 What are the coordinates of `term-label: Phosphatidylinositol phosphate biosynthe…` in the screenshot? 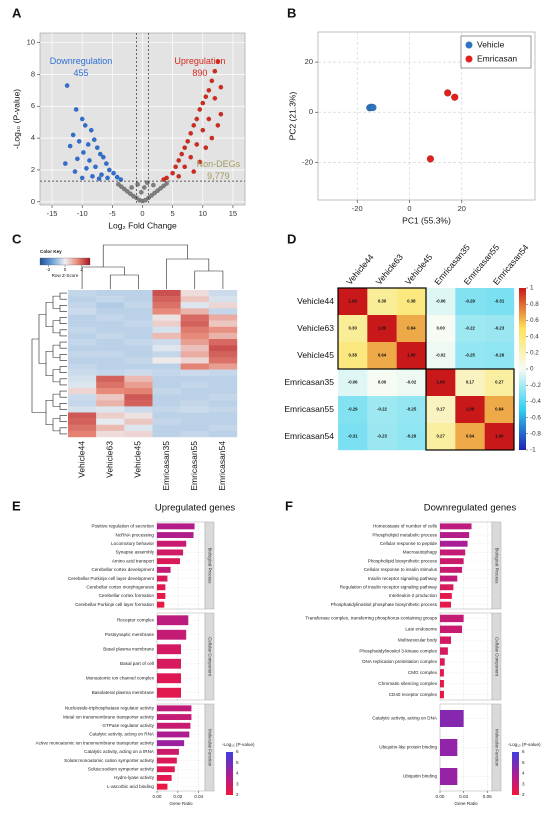 It's located at (384, 604).